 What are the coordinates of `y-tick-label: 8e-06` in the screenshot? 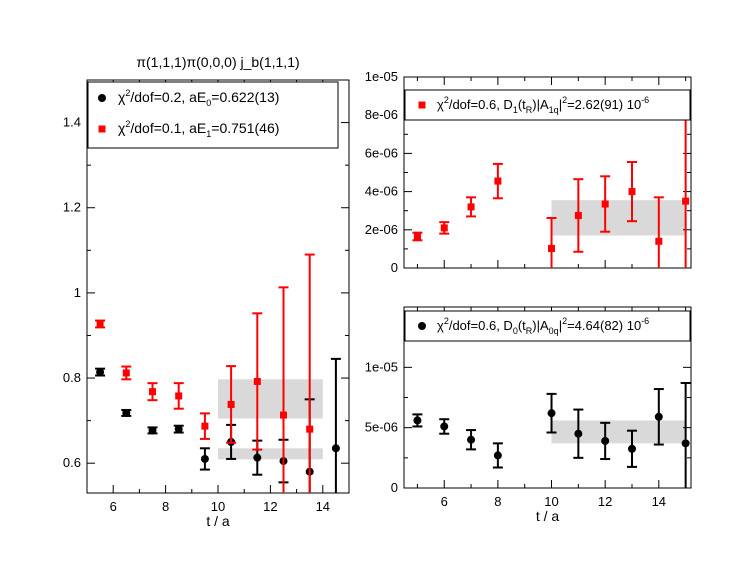 It's located at (381, 114).